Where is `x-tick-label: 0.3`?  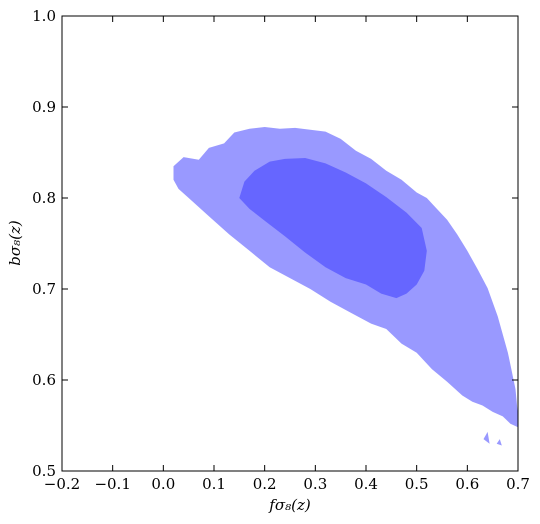 x-tick-label: 0.3 is located at coordinates (315, 484).